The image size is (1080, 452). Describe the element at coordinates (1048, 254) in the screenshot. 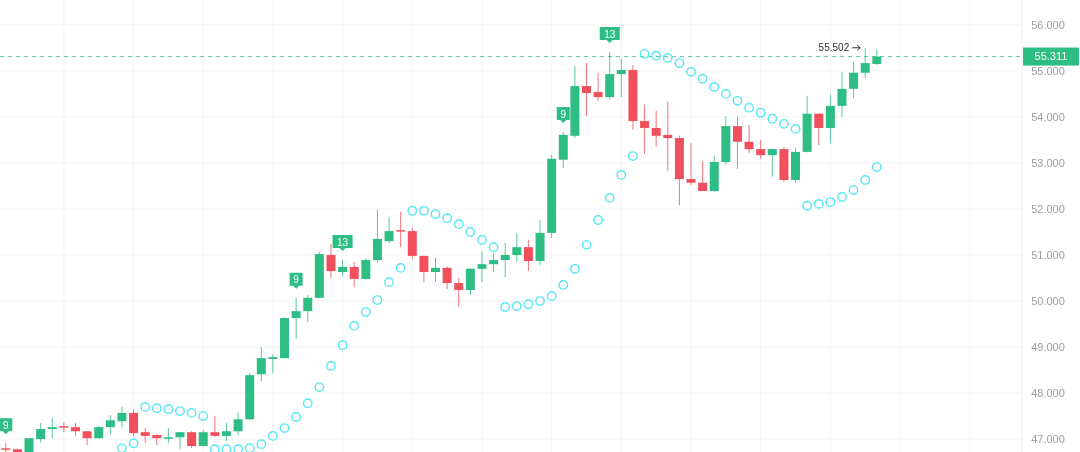

I see `y-tick-label: 51.000` at that location.